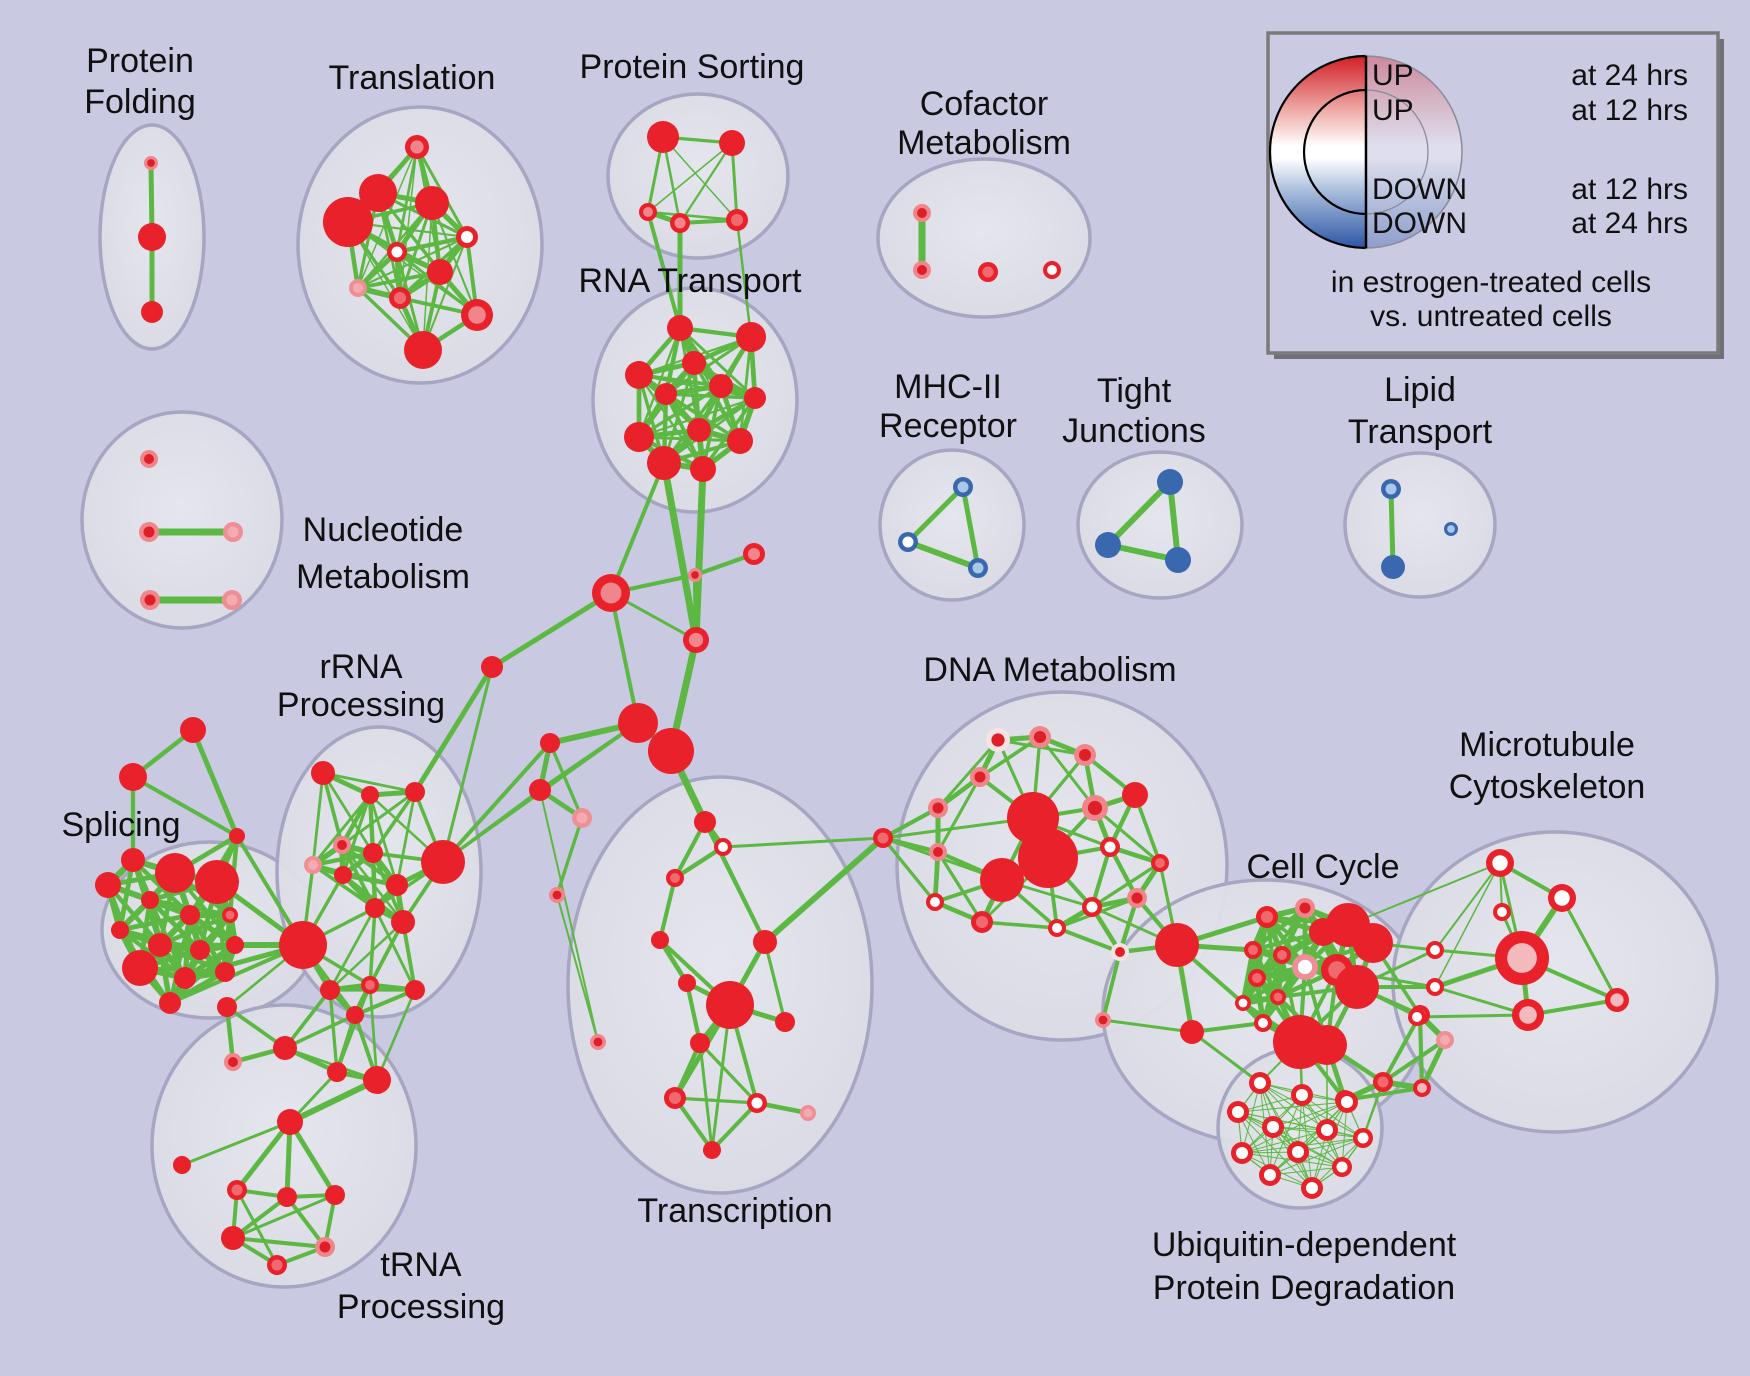 Image resolution: width=1750 pixels, height=1376 pixels. I want to click on cluster-label-microtubule-cytoskeleton: Cytoskeleton, so click(1547, 787).